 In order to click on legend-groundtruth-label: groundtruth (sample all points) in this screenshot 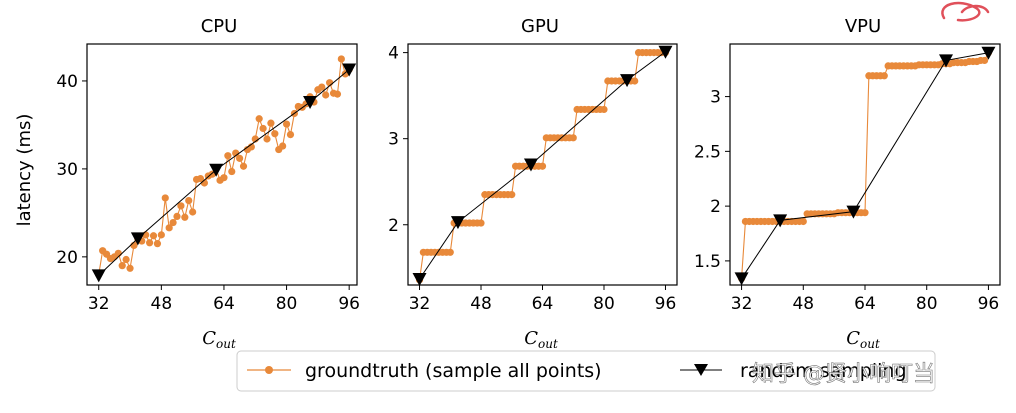, I will do `click(453, 371)`.